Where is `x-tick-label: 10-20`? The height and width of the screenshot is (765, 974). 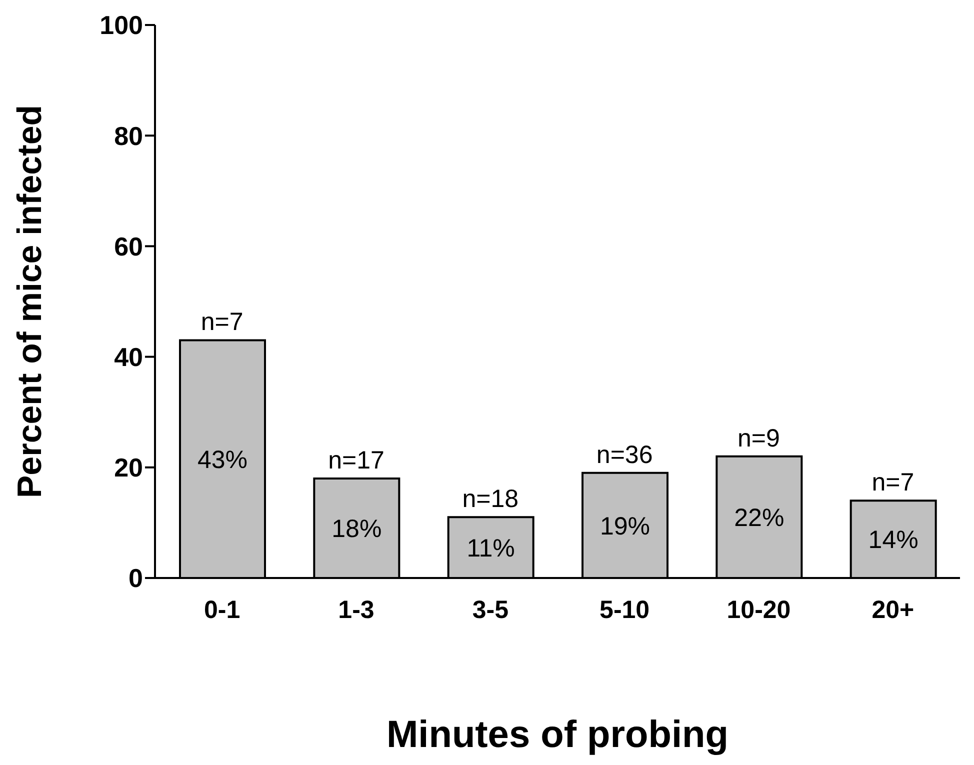 x-tick-label: 10-20 is located at coordinates (758, 610).